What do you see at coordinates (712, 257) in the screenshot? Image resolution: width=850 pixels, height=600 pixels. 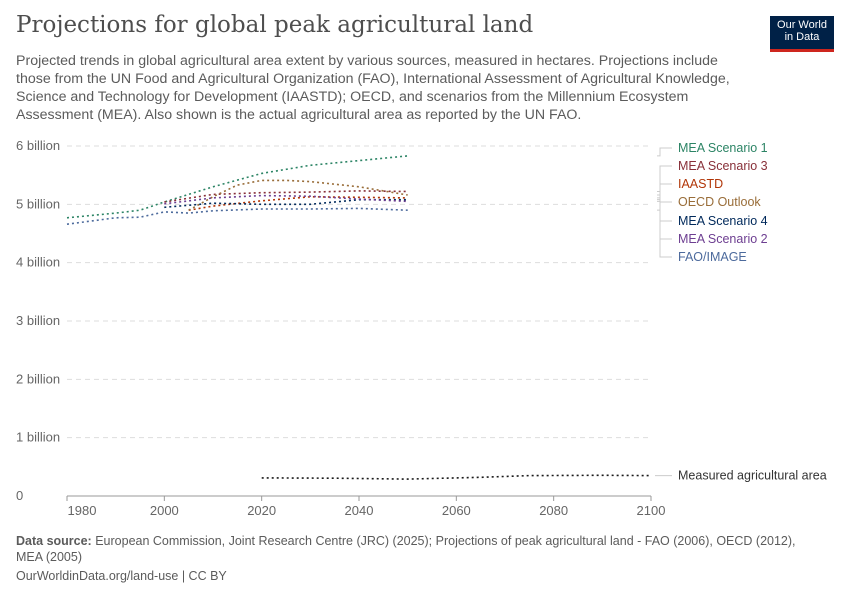 I see `series-label: FAO/IMAGE` at bounding box center [712, 257].